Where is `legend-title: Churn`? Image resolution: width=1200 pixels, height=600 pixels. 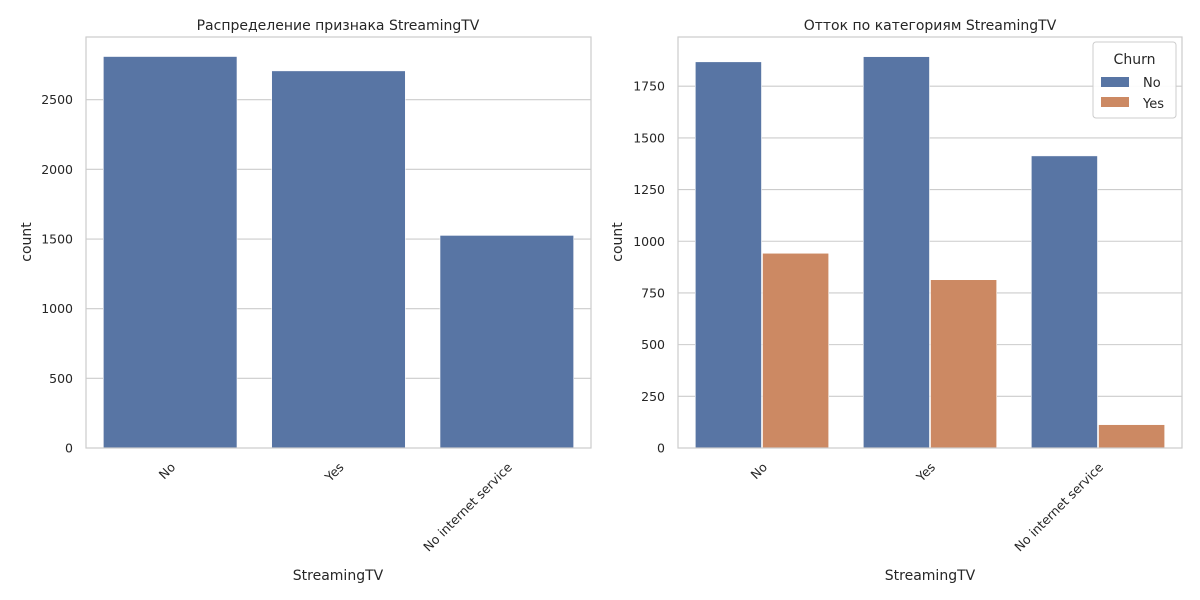
legend-title: Churn is located at coordinates (1135, 60).